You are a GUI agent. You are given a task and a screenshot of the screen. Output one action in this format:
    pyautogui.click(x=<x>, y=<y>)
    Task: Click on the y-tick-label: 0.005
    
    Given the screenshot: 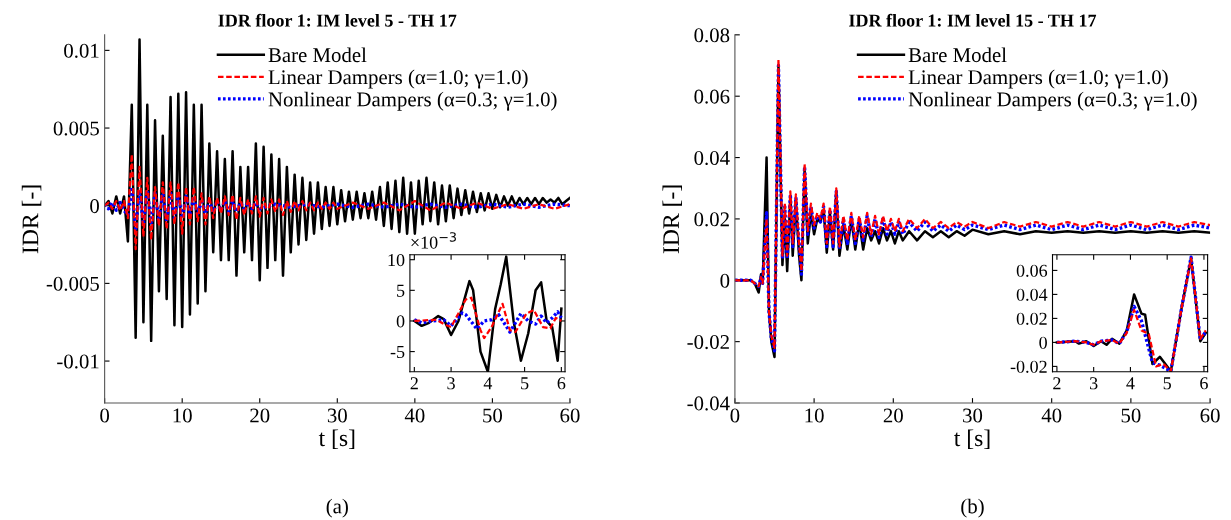 What is the action you would take?
    pyautogui.click(x=76, y=128)
    